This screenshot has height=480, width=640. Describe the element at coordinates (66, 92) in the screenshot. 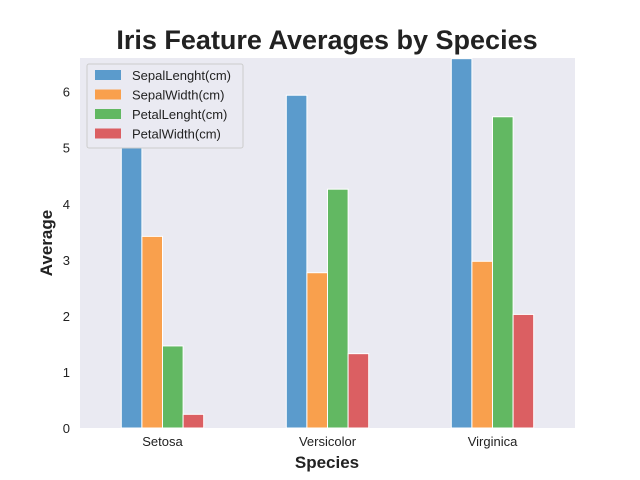

I see `y-tick-label: 6` at that location.